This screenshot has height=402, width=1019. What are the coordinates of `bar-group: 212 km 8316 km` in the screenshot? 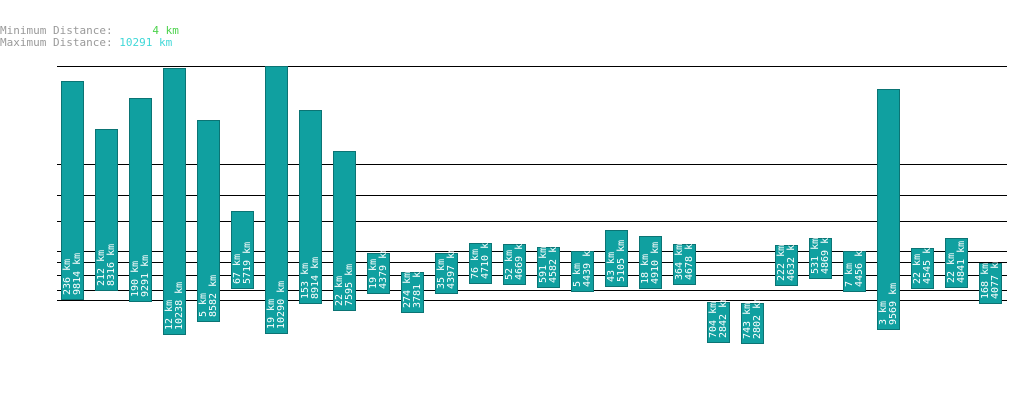 It's located at (106, 210).